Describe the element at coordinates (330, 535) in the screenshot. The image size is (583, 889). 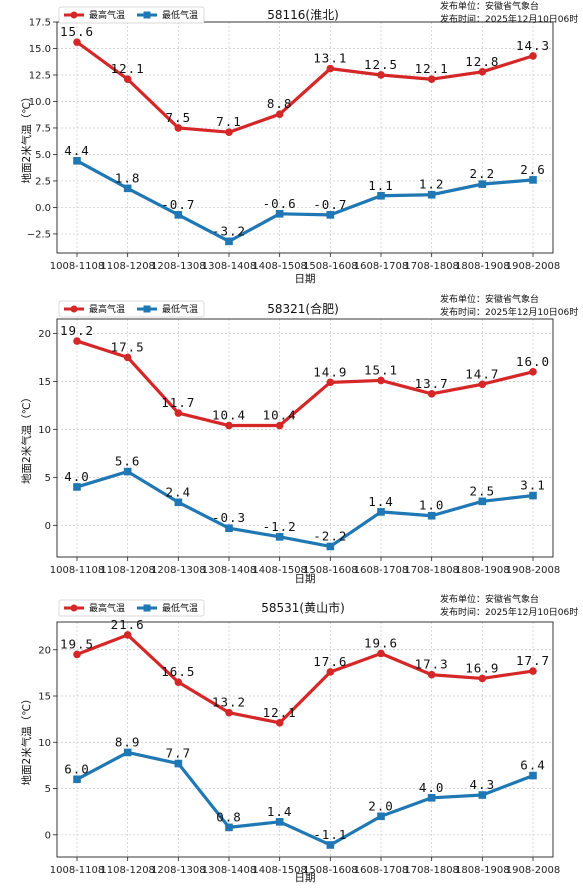
I see `data-label: -2.2` at that location.